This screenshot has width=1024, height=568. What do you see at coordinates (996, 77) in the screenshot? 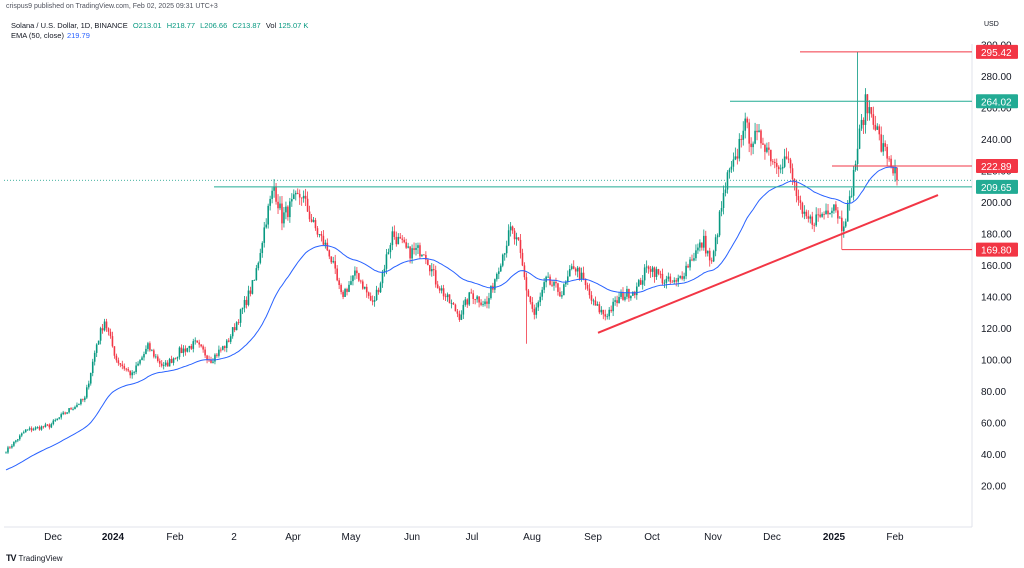
I see `y-tick-label: 280.00` at bounding box center [996, 77].